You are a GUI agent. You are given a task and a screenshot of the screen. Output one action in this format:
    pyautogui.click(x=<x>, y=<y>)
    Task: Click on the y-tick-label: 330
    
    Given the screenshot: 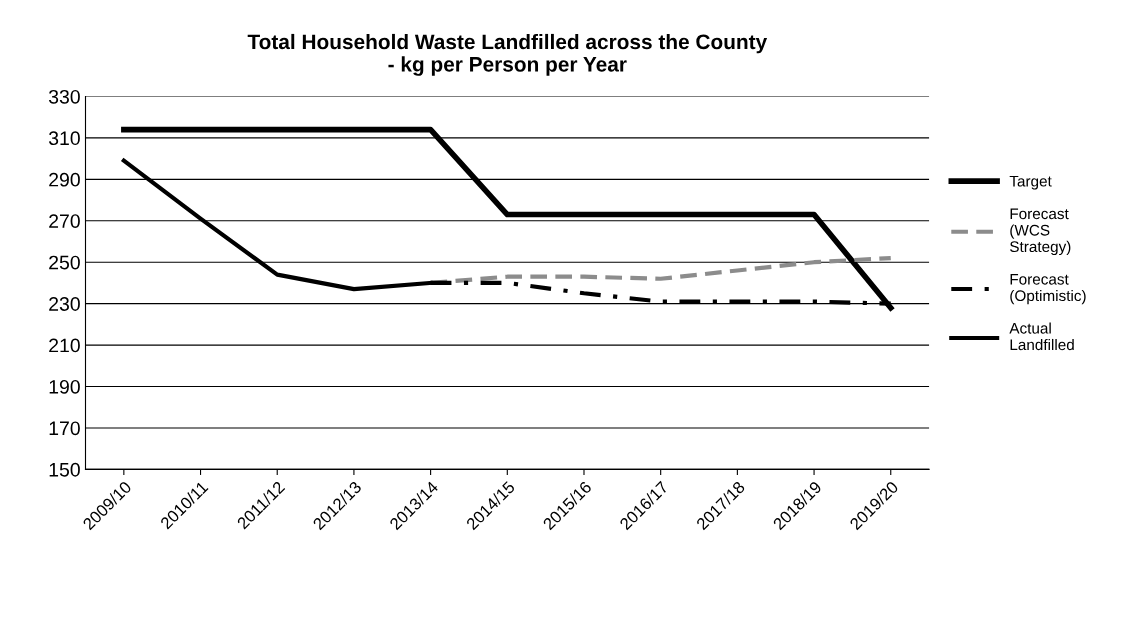 What is the action you would take?
    pyautogui.click(x=64, y=96)
    